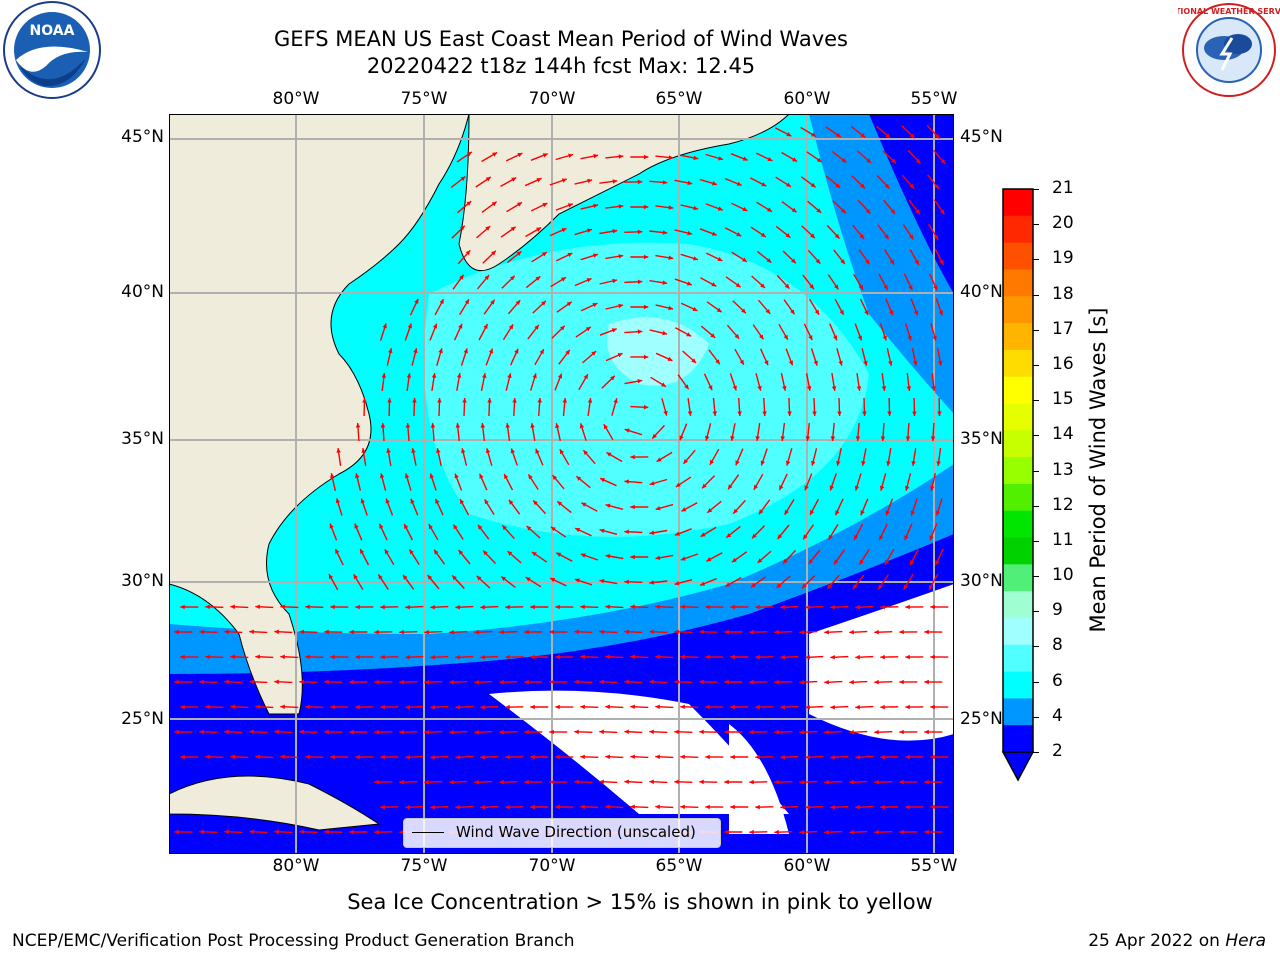  I want to click on lat-label-right-45n: 45°N, so click(981, 137).